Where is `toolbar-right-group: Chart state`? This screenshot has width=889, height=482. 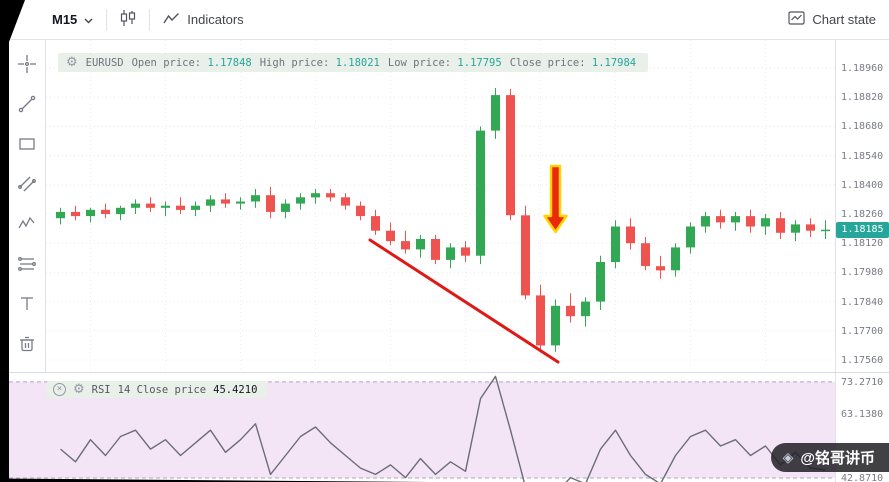
toolbar-right-group: Chart state is located at coordinates (832, 19).